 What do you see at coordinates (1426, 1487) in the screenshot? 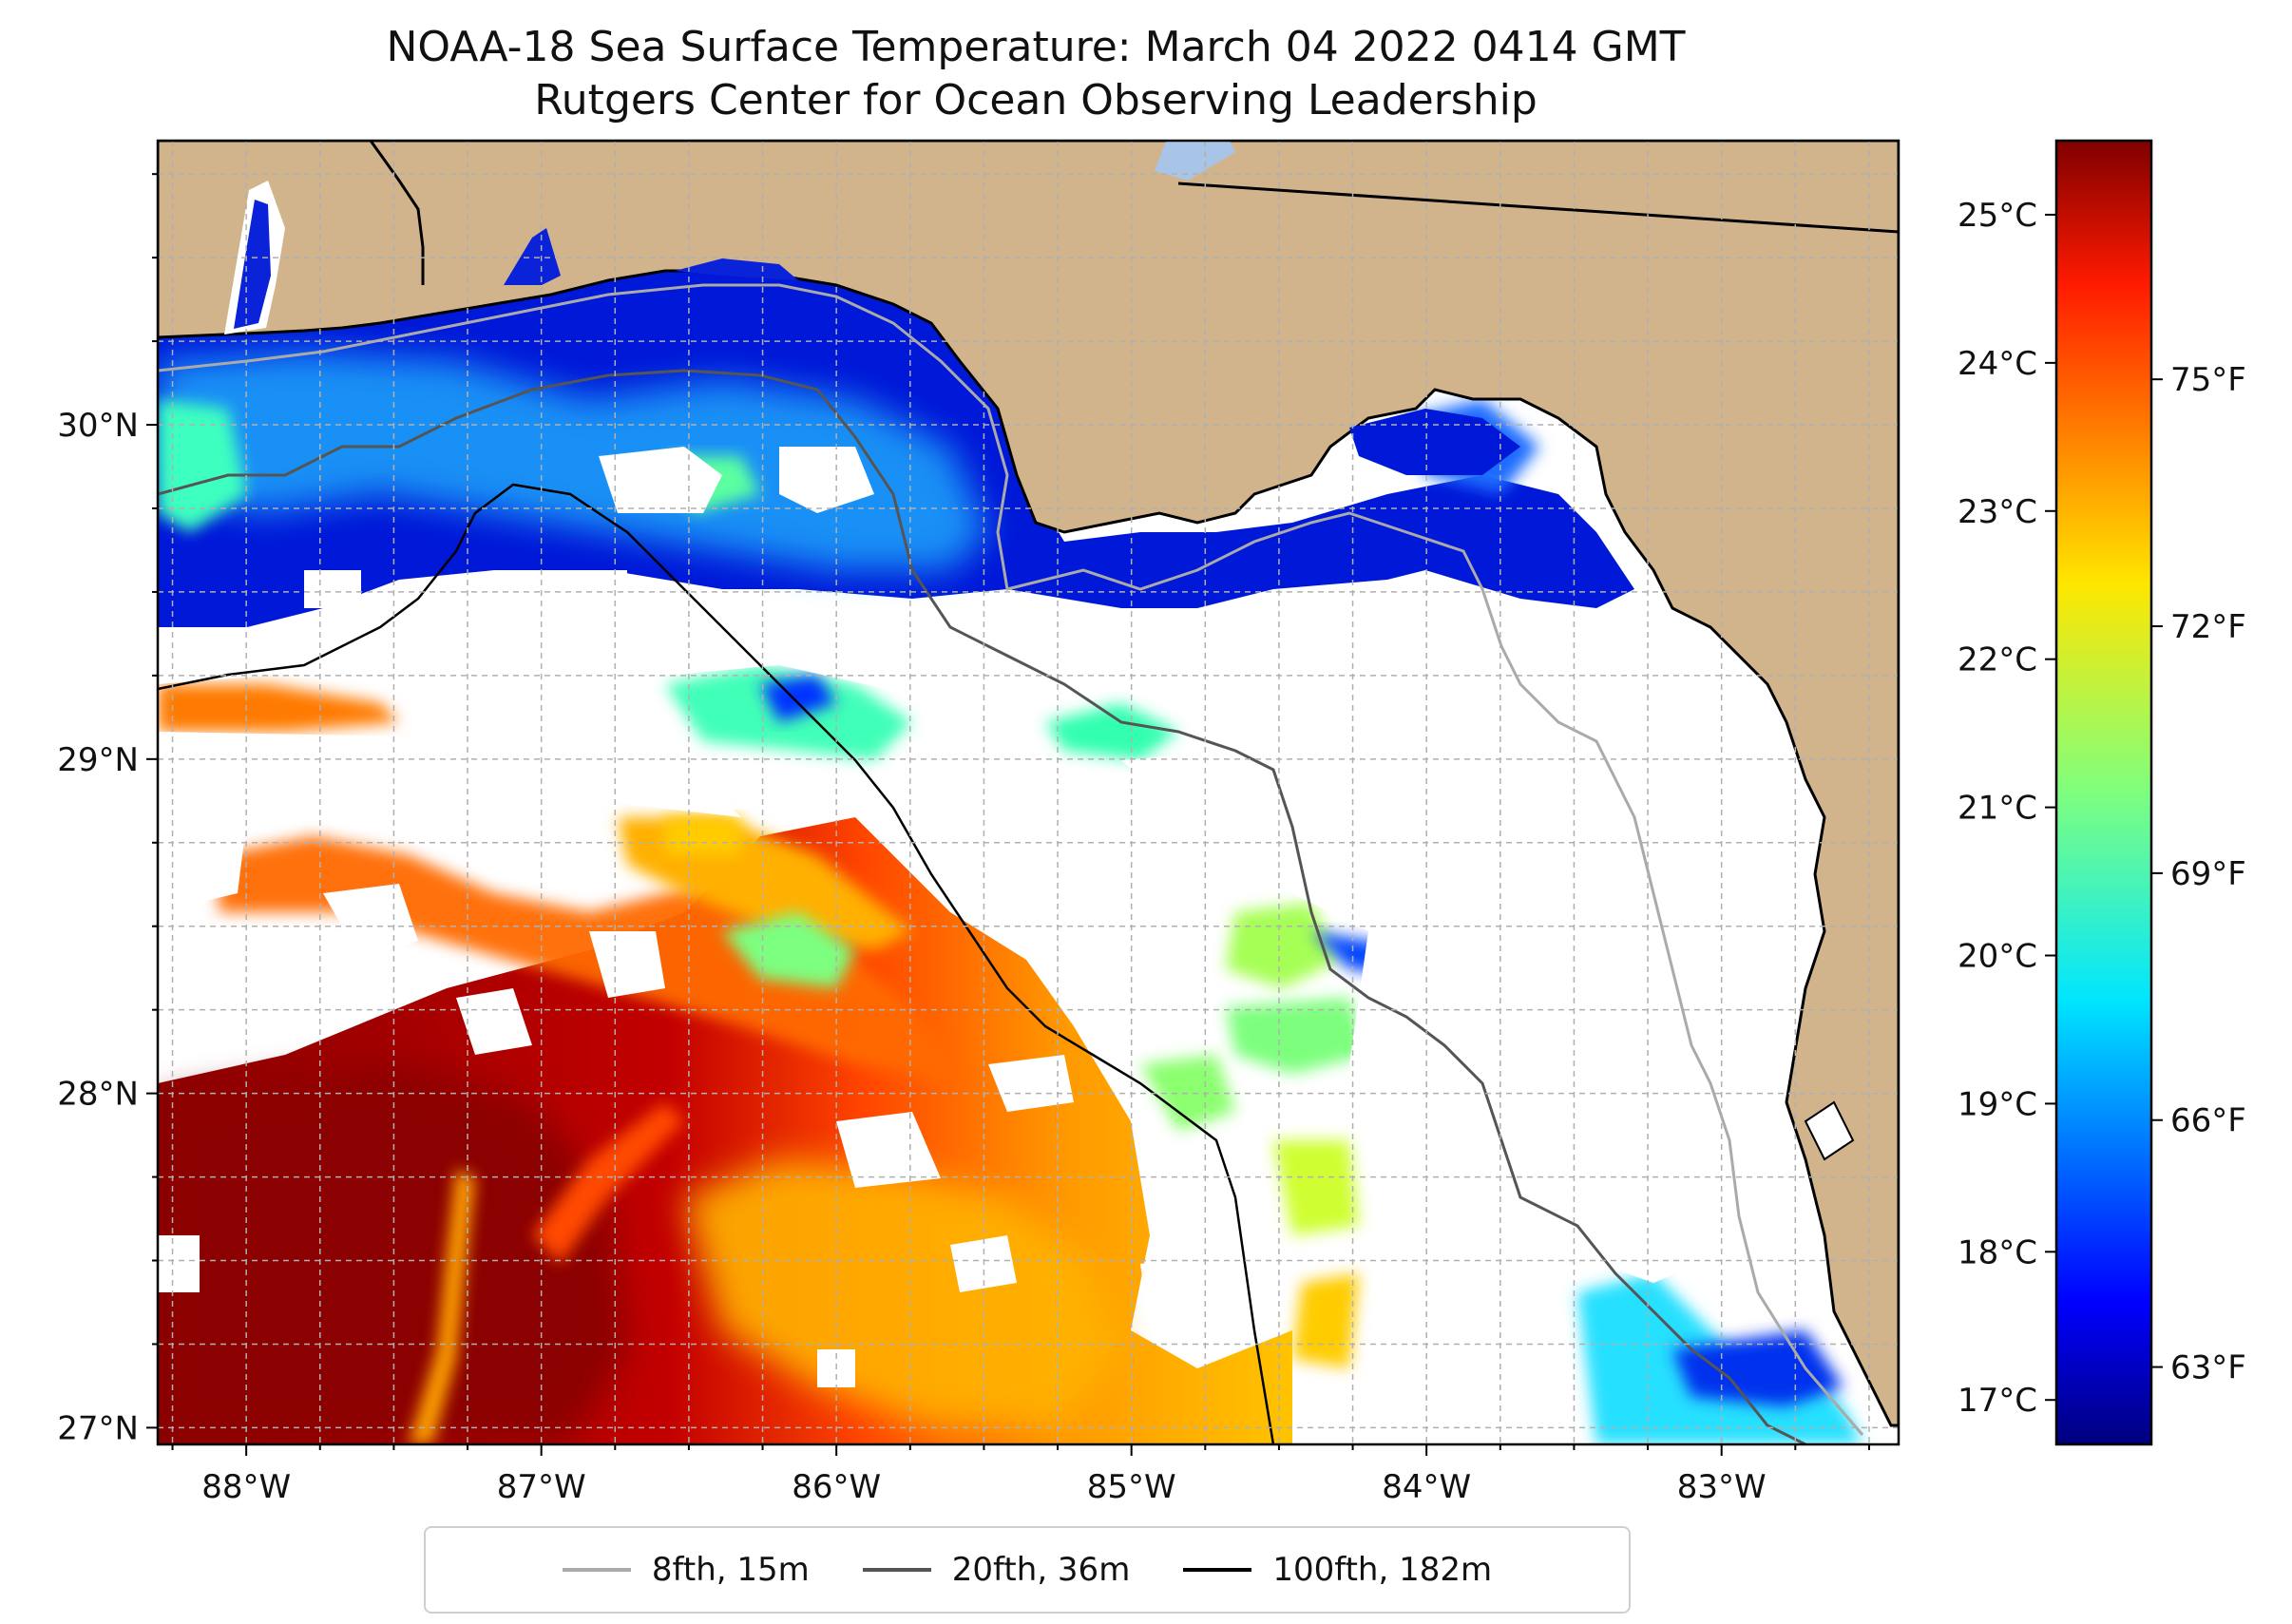
I see `lon-tick-label: 84°W` at bounding box center [1426, 1487].